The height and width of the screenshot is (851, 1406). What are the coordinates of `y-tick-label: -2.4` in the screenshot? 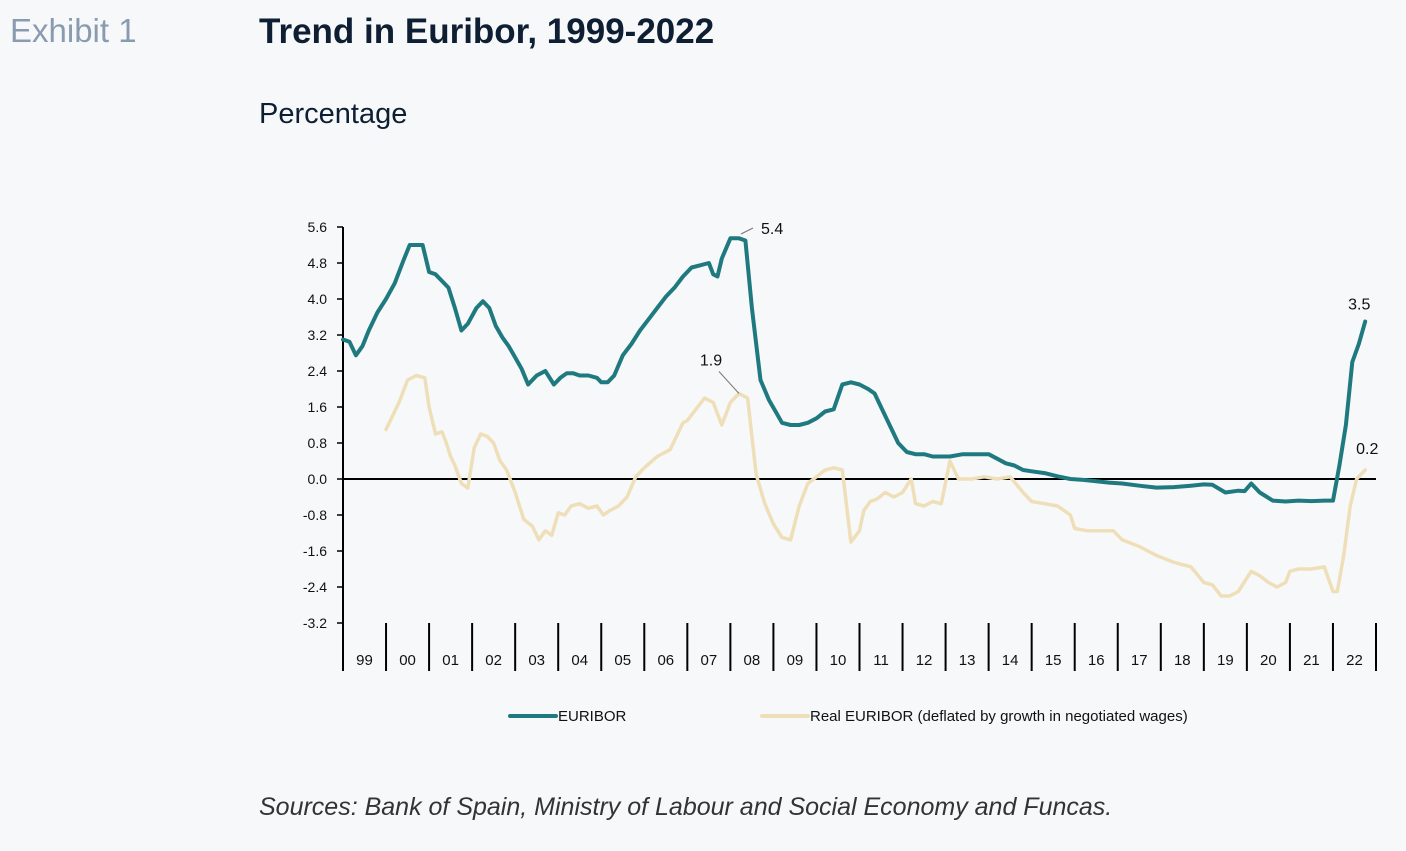 It's located at (315, 587).